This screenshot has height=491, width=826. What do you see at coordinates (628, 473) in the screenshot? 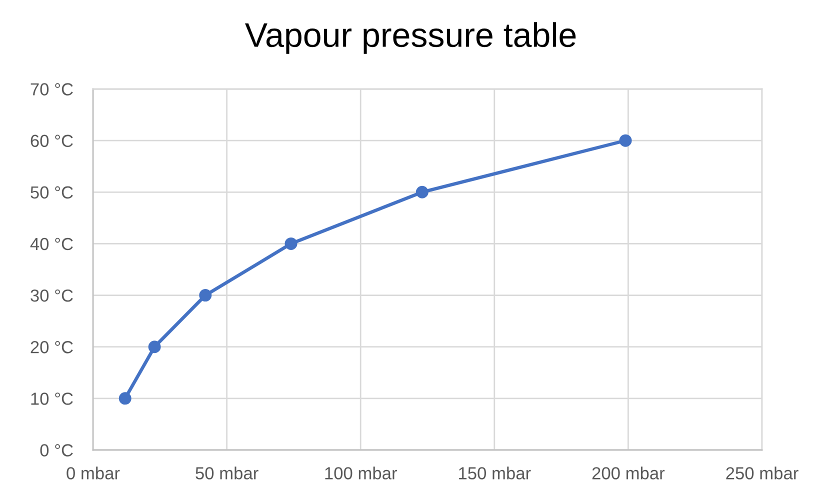
I see `x-tick-label: 200 mbar` at bounding box center [628, 473].